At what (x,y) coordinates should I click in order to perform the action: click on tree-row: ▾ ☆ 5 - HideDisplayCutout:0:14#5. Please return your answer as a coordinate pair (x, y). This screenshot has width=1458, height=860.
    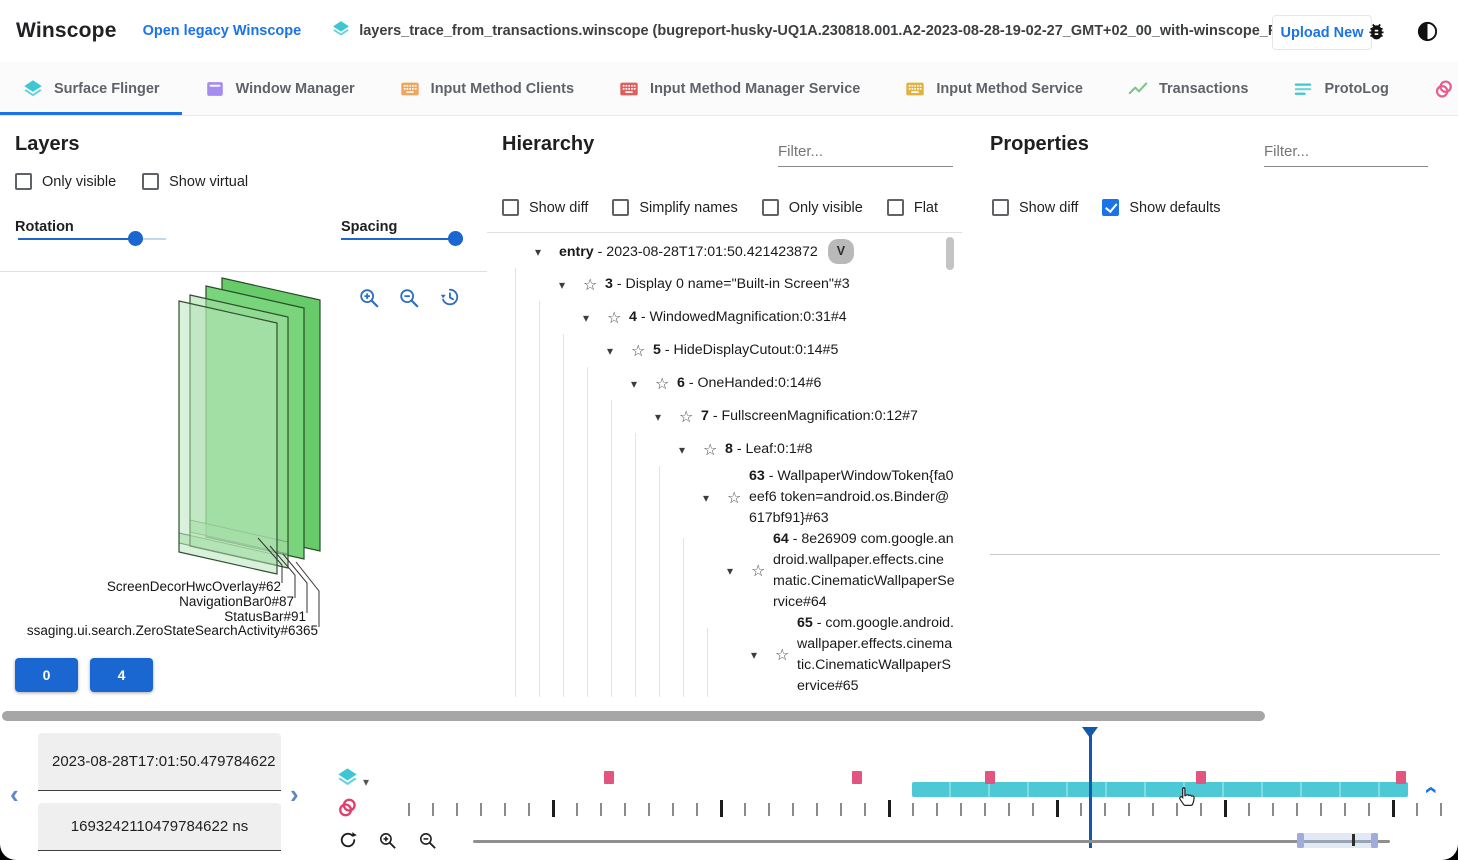
    Looking at the image, I should click on (728, 350).